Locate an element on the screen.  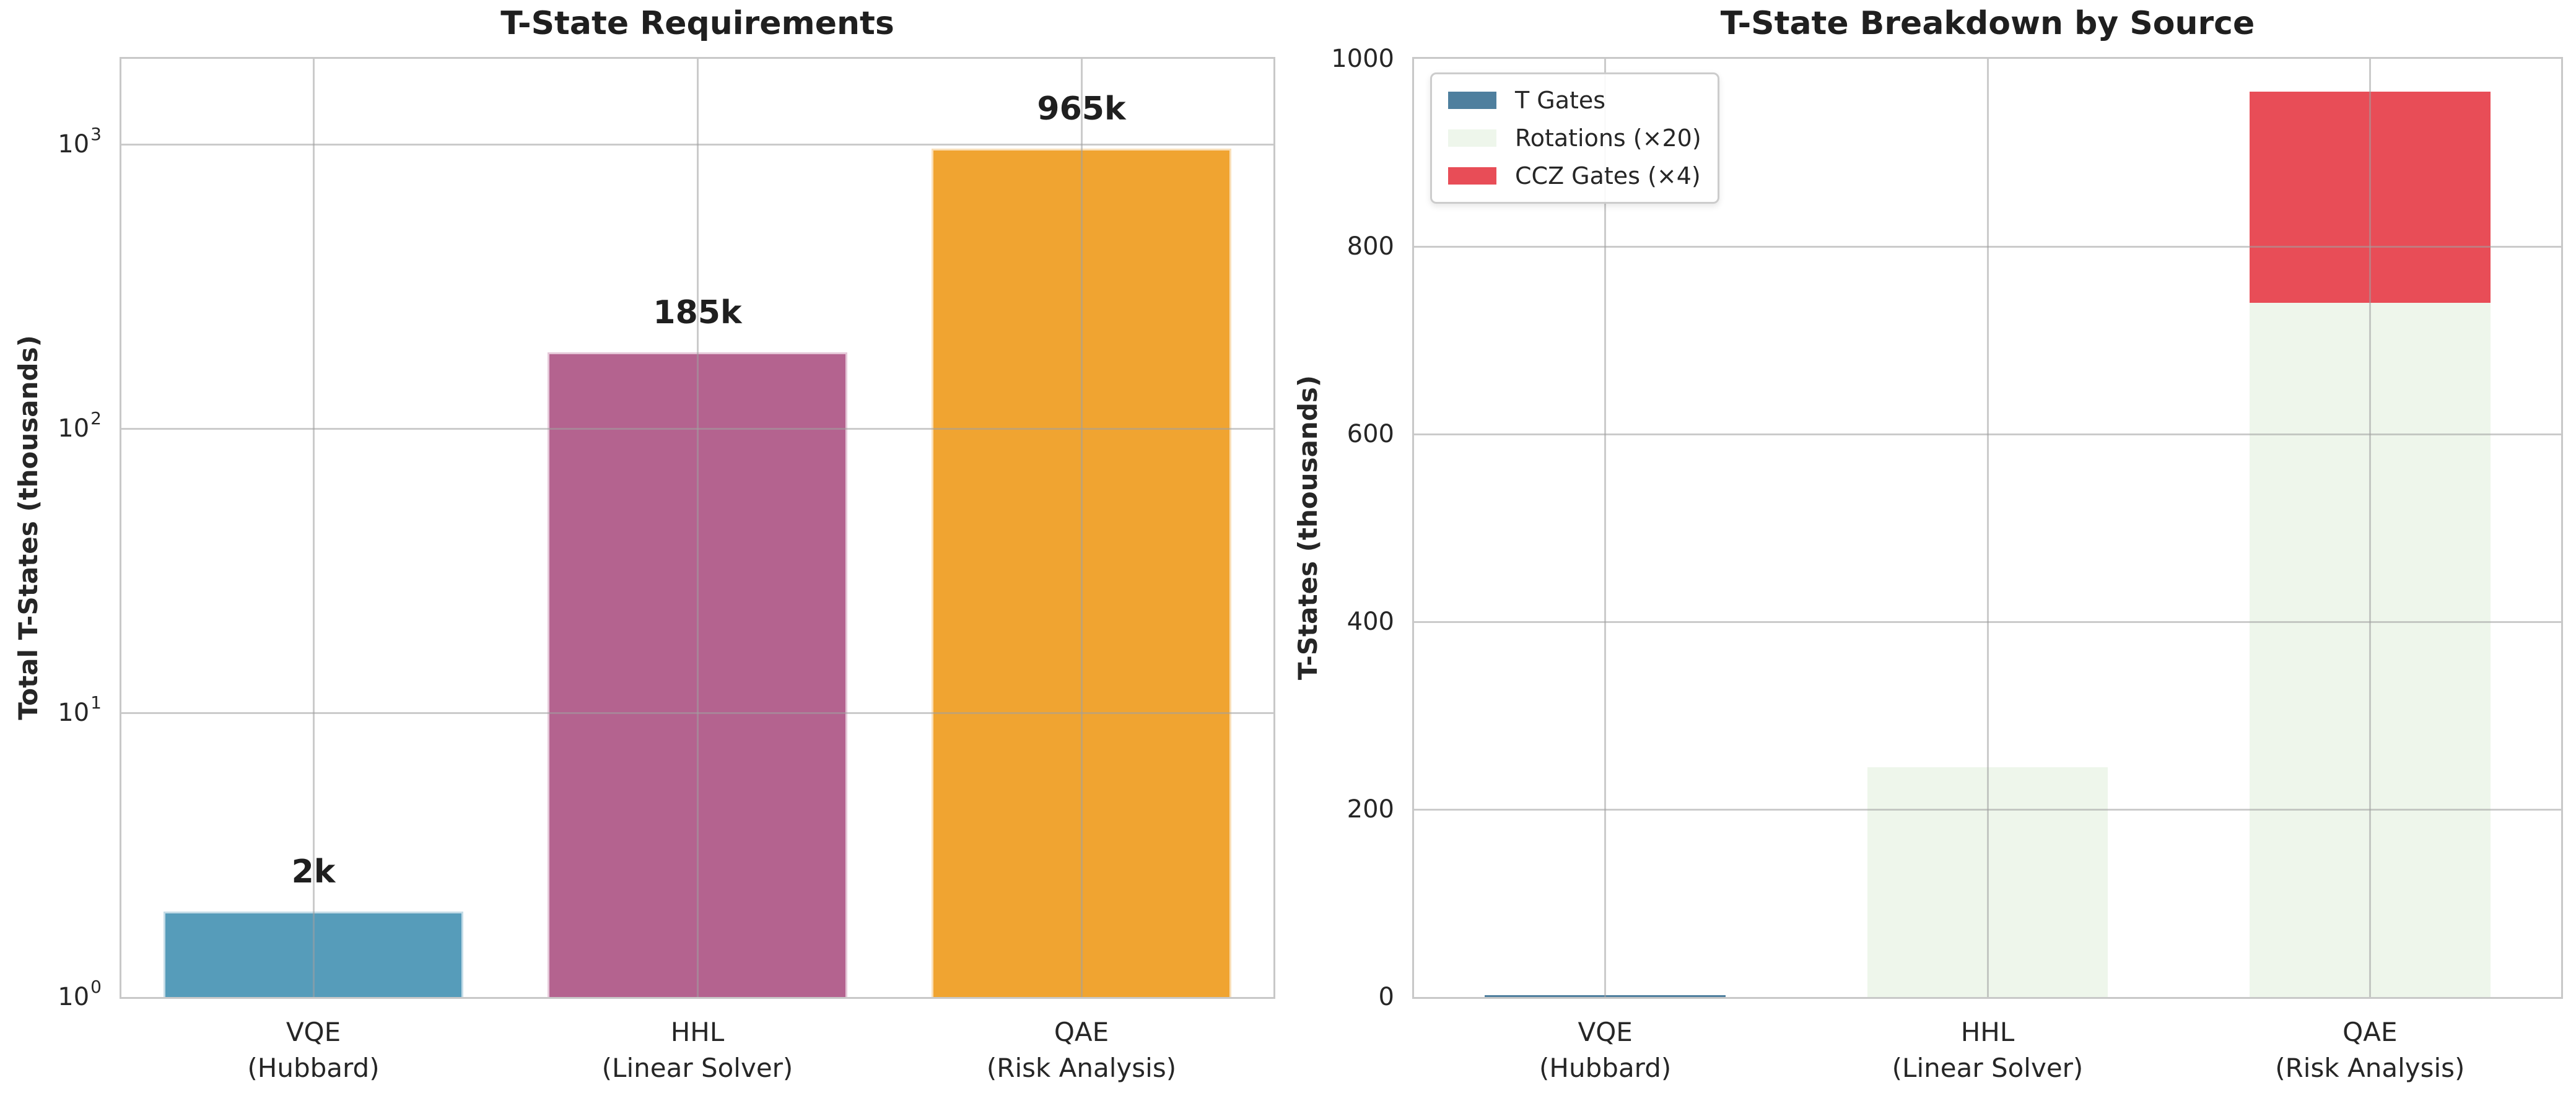
y-tick-exponent: 3 is located at coordinates (96, 134).